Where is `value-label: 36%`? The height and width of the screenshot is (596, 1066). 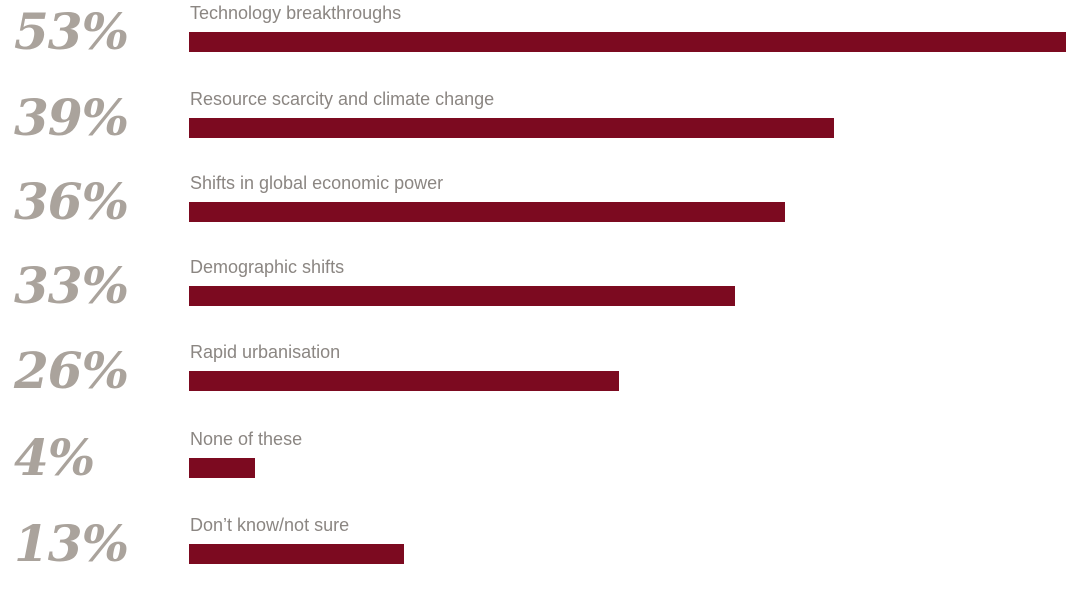
value-label: 36% is located at coordinates (71, 201).